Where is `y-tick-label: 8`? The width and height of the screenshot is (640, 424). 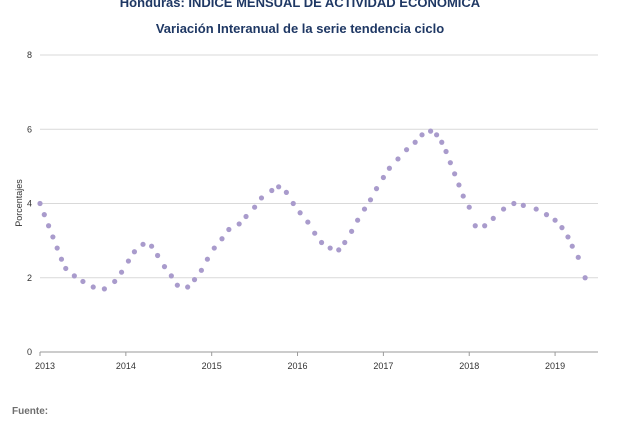 y-tick-label: 8 is located at coordinates (29, 55).